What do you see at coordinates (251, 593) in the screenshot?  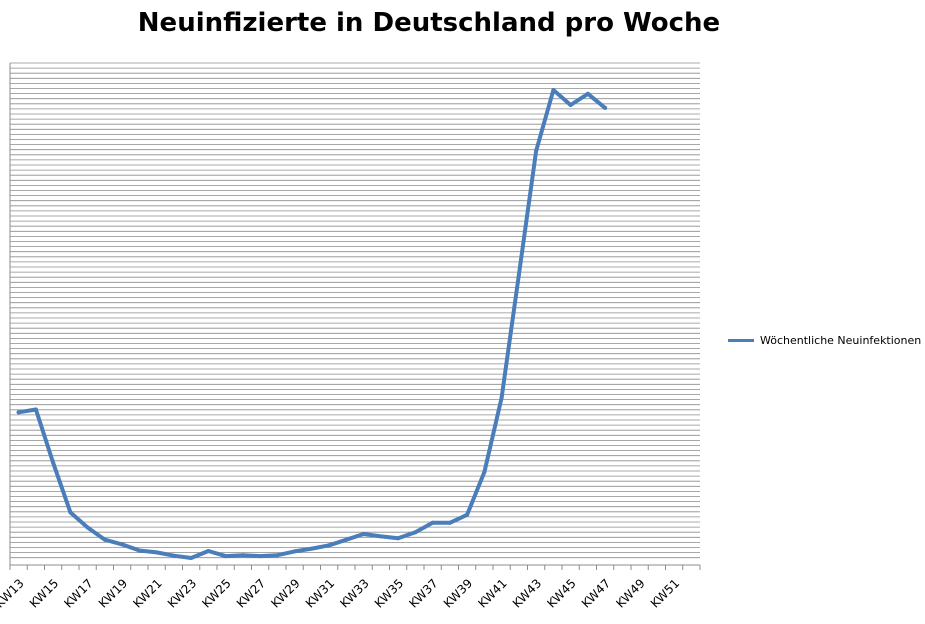 I see `x-tick-label: KW27` at bounding box center [251, 593].